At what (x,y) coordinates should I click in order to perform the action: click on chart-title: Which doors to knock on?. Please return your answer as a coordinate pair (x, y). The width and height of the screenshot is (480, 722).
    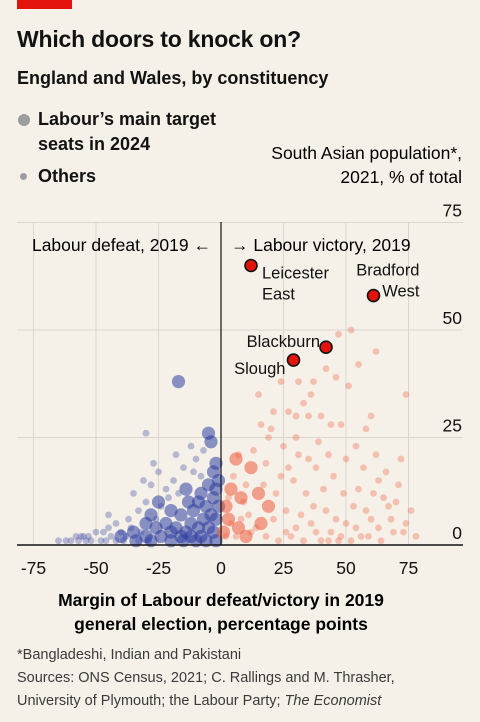
    Looking at the image, I should click on (159, 39).